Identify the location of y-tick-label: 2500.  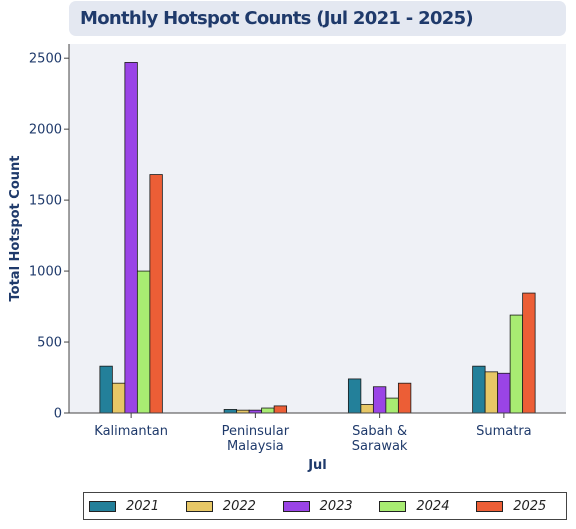
(45, 59).